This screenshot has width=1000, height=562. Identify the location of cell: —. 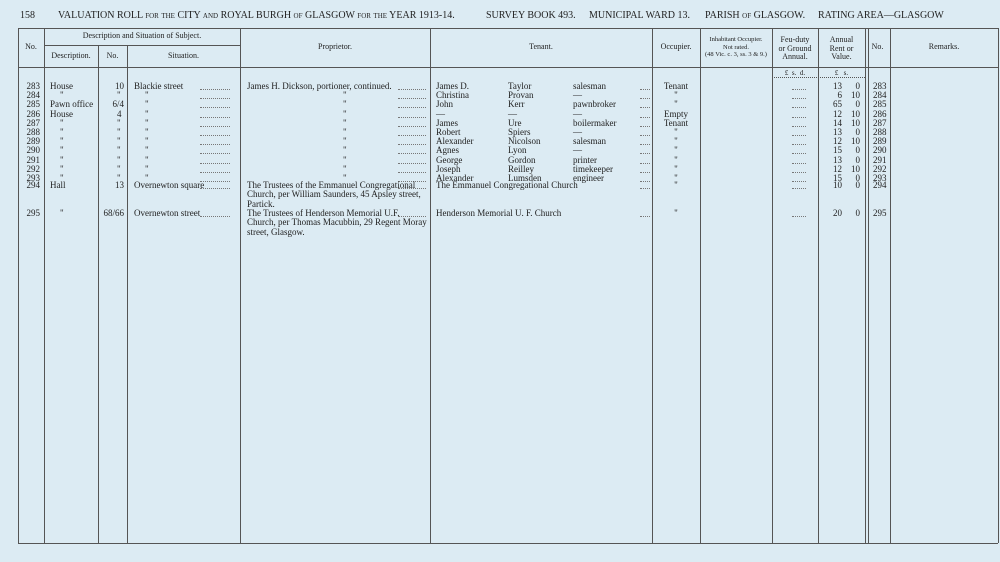
(512, 113).